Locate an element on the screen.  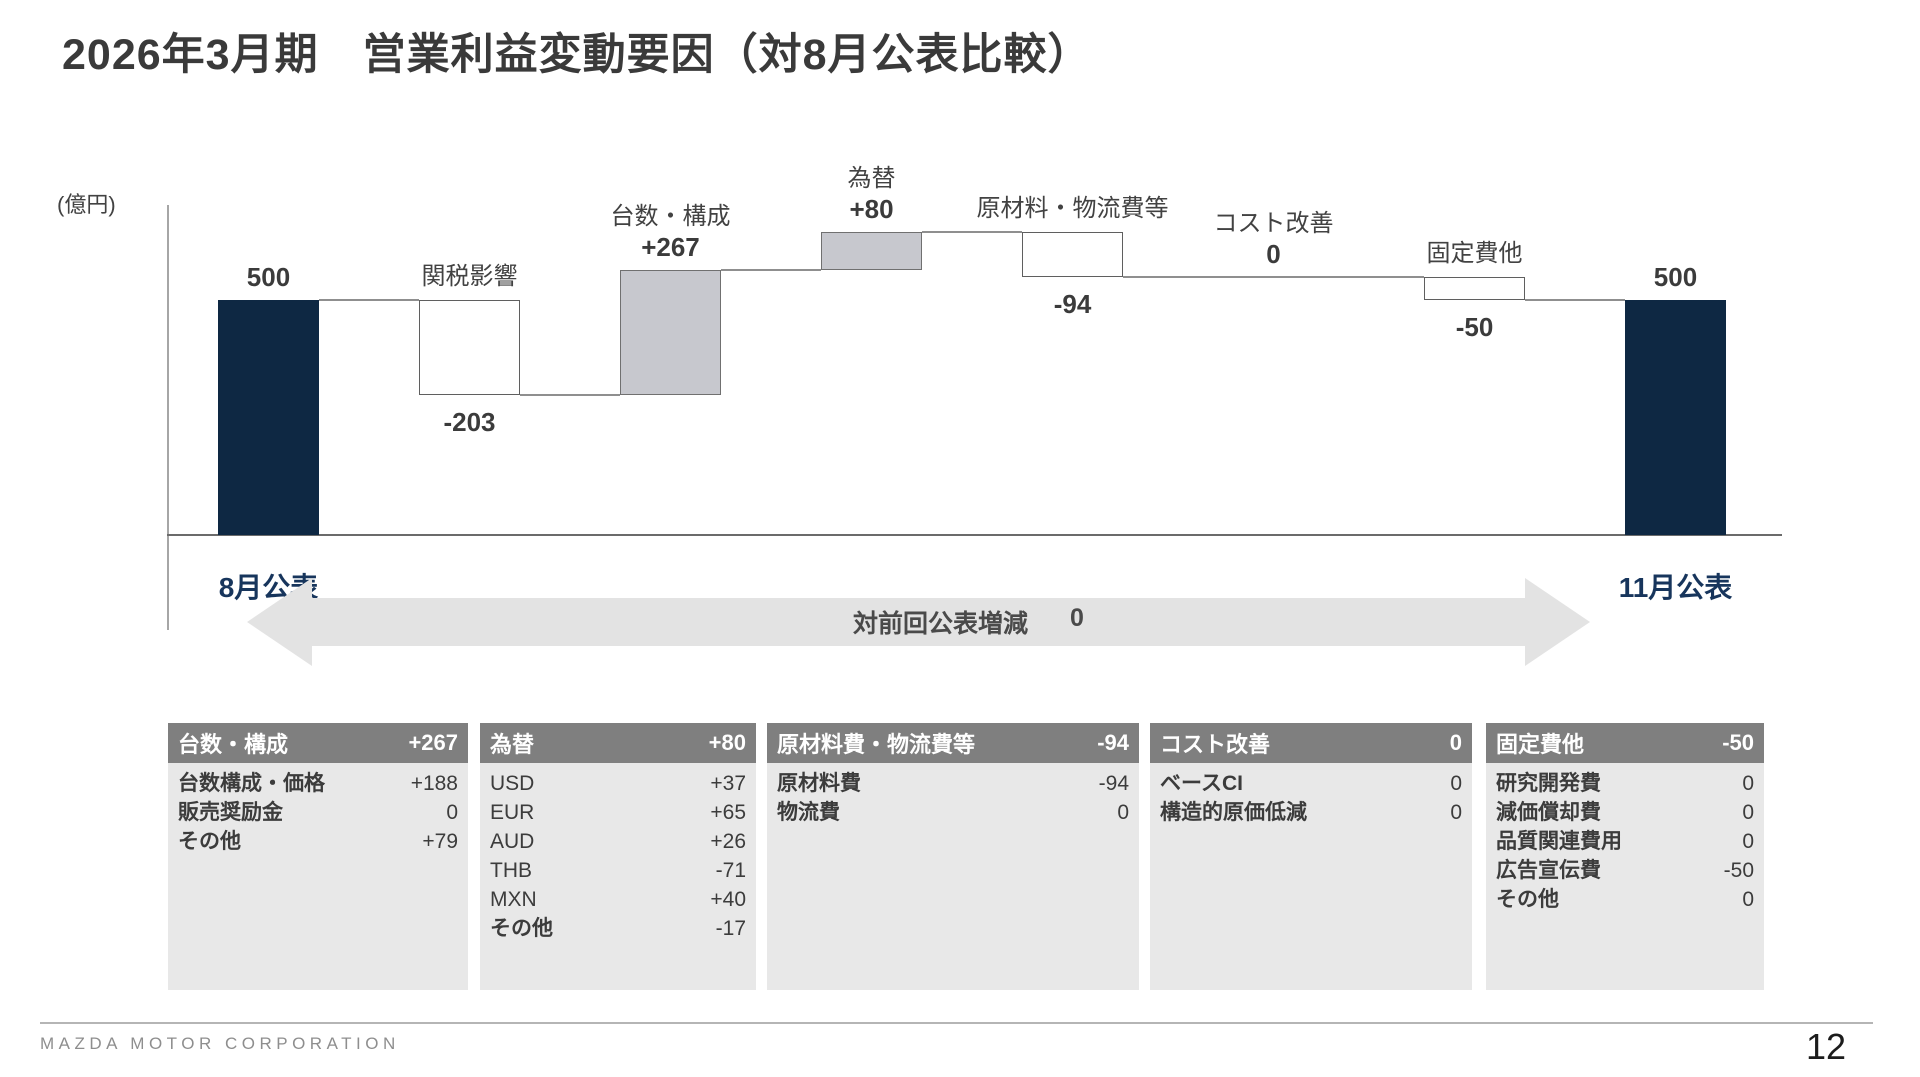
table-row: 物流費 0 is located at coordinates (953, 812).